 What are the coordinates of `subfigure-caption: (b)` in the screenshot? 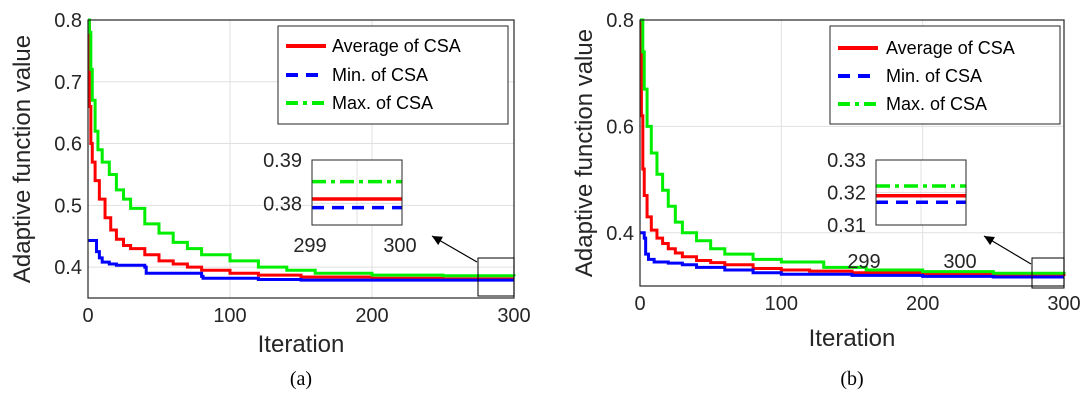 It's located at (851, 379).